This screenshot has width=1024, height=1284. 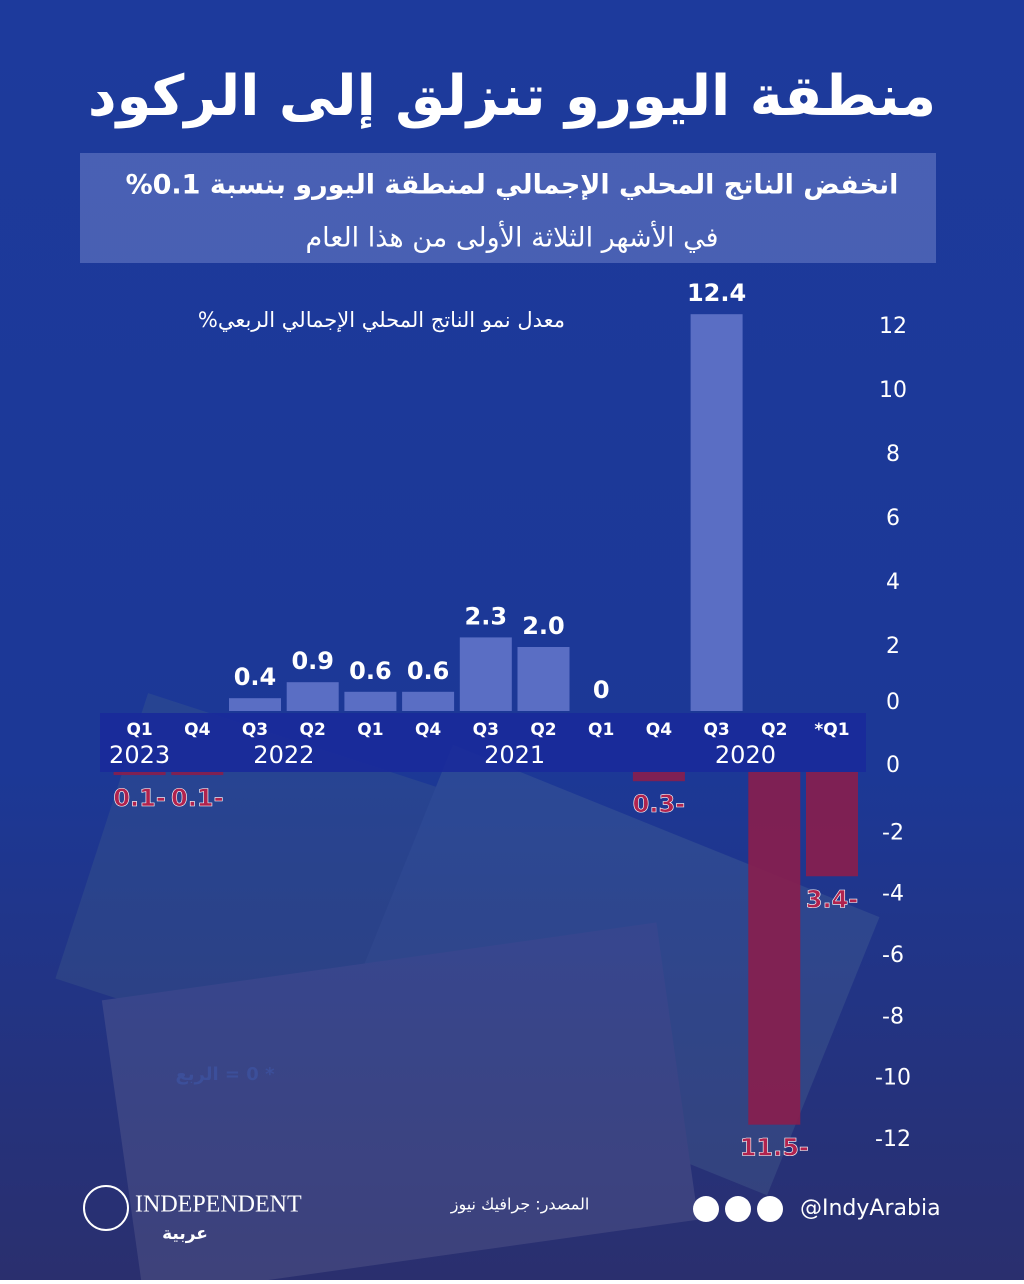 I want to click on year-label: 2023, so click(x=139, y=755).